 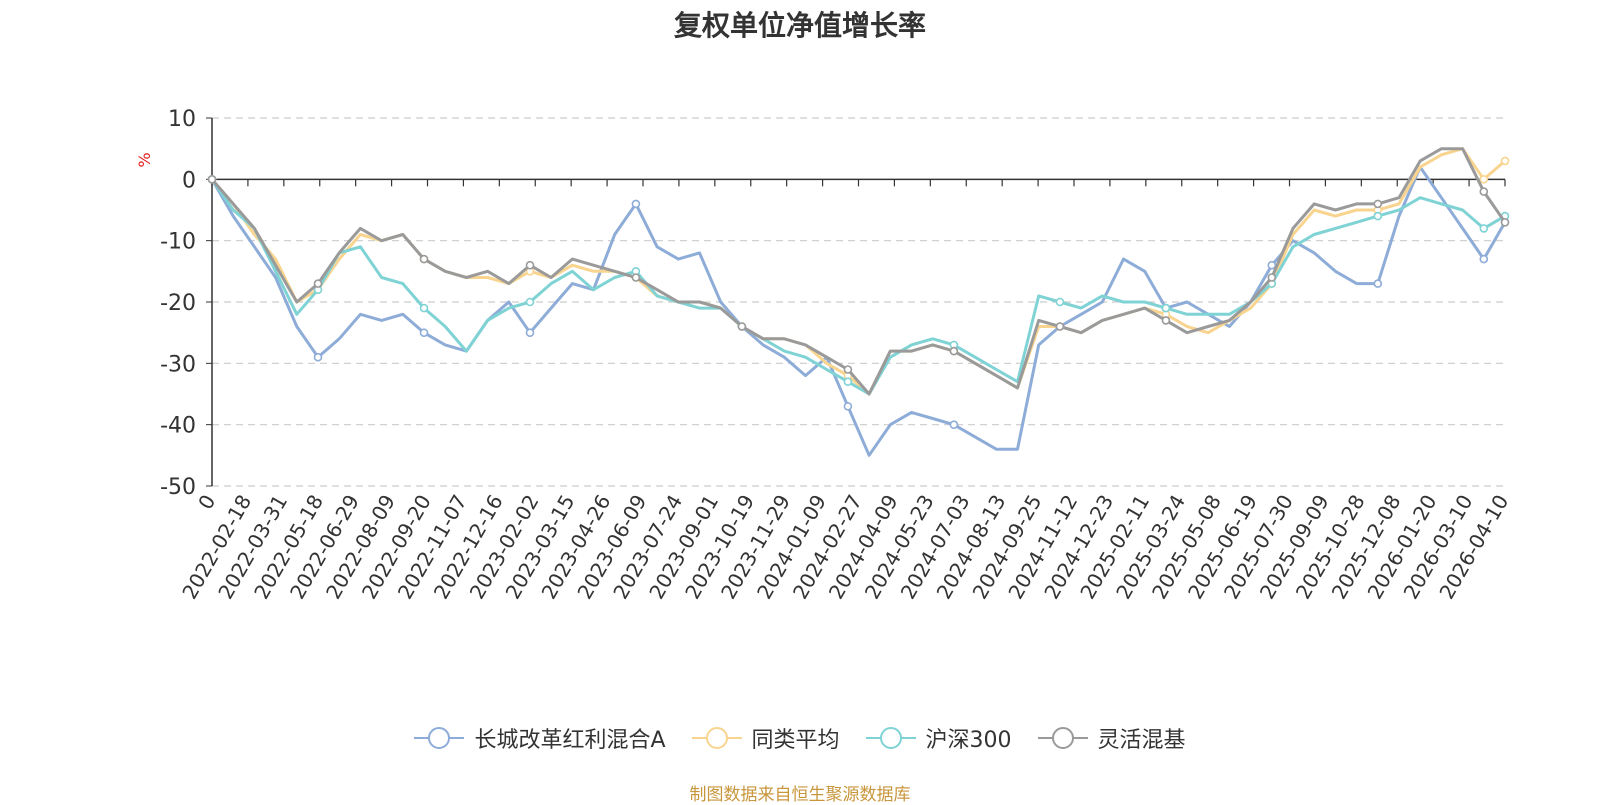 What do you see at coordinates (178, 364) in the screenshot?
I see `y-tick-label: -30` at bounding box center [178, 364].